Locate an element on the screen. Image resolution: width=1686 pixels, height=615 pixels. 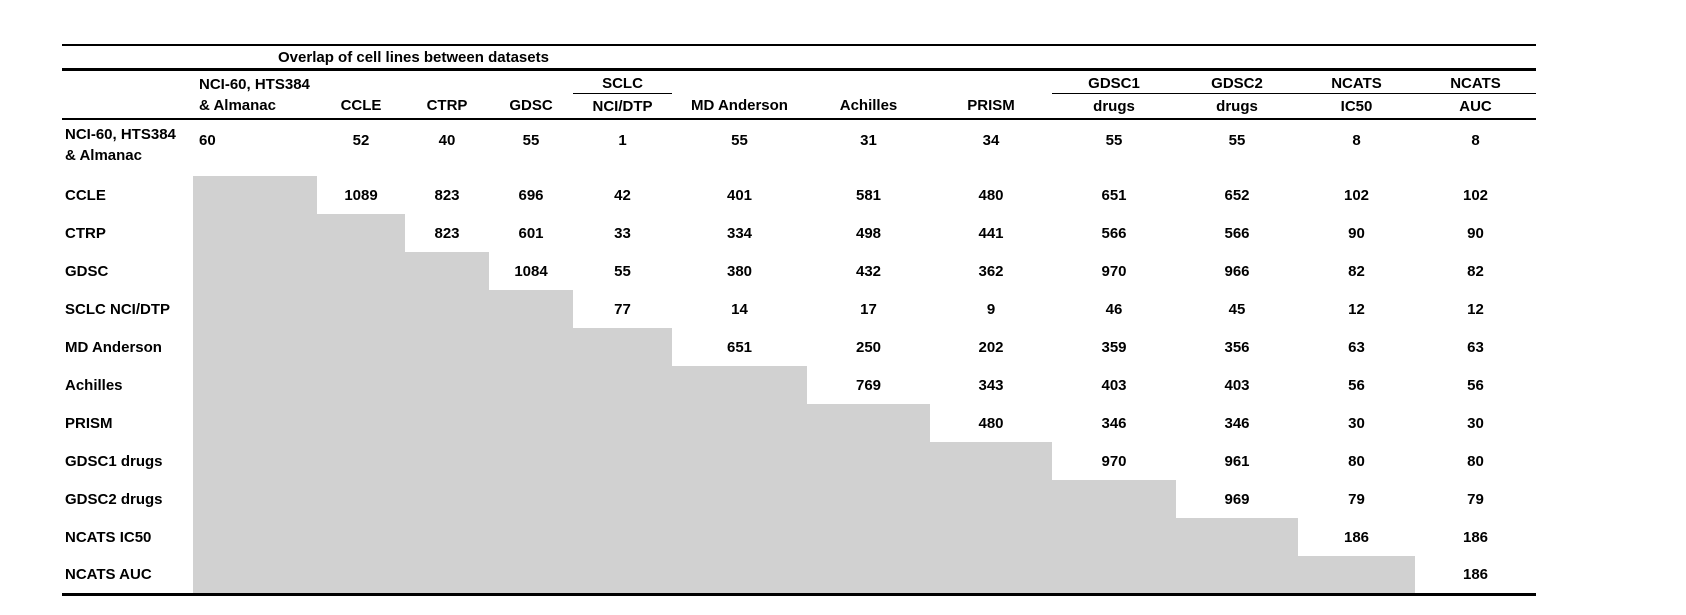
matrix-cell: 359 is located at coordinates (1114, 347).